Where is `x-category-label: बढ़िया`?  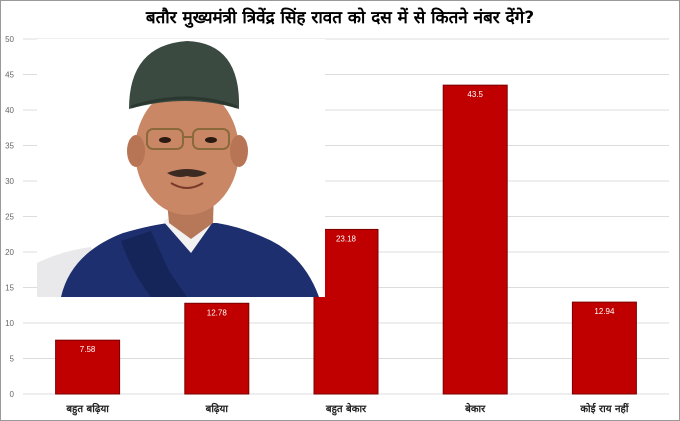 x-category-label: बढ़िया is located at coordinates (217, 408).